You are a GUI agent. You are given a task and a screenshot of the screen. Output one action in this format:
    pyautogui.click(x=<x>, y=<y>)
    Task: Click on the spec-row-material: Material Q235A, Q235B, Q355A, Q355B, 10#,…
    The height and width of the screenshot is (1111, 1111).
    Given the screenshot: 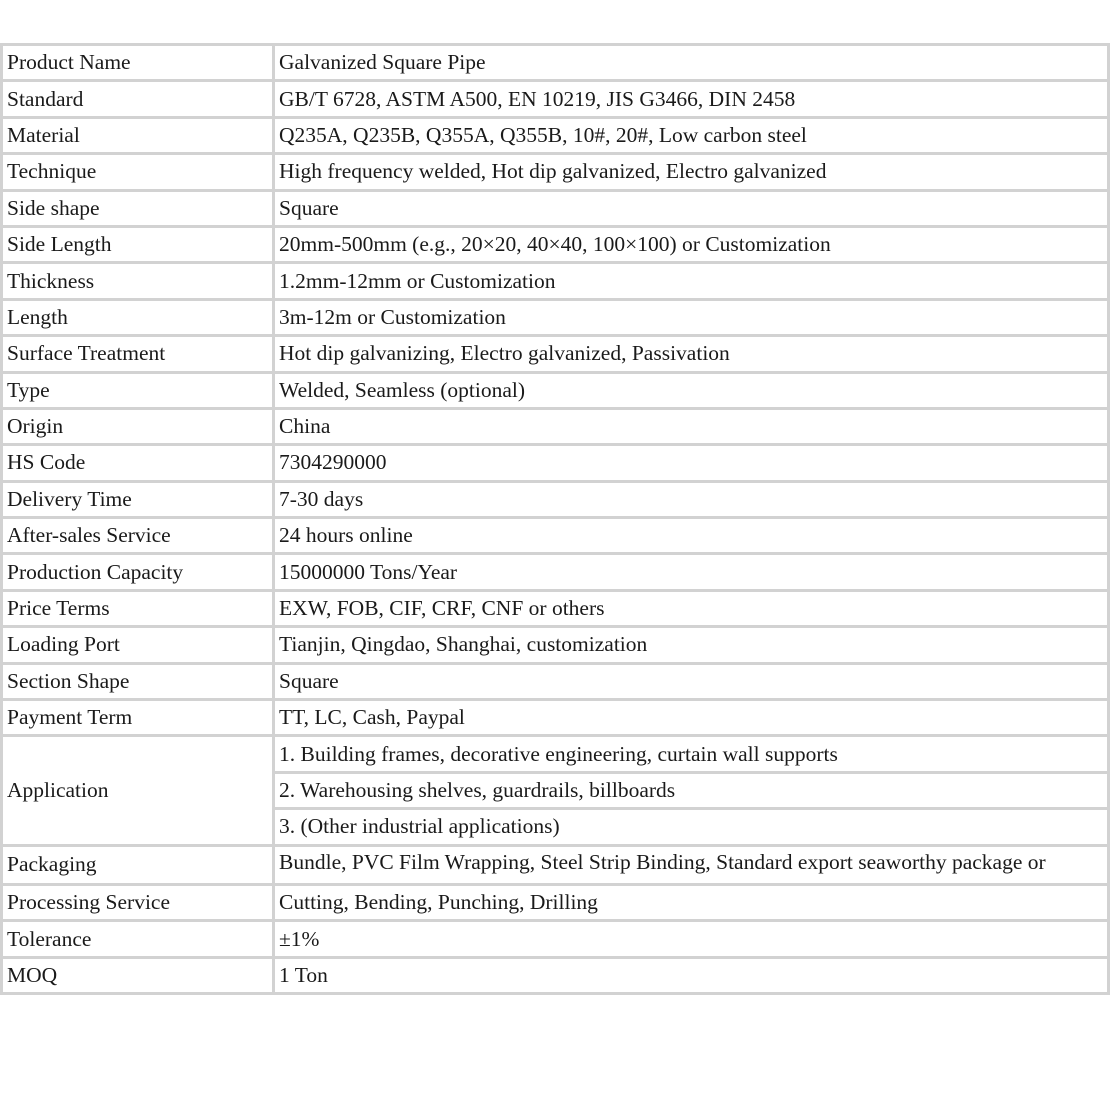 What is the action you would take?
    pyautogui.click(x=555, y=135)
    